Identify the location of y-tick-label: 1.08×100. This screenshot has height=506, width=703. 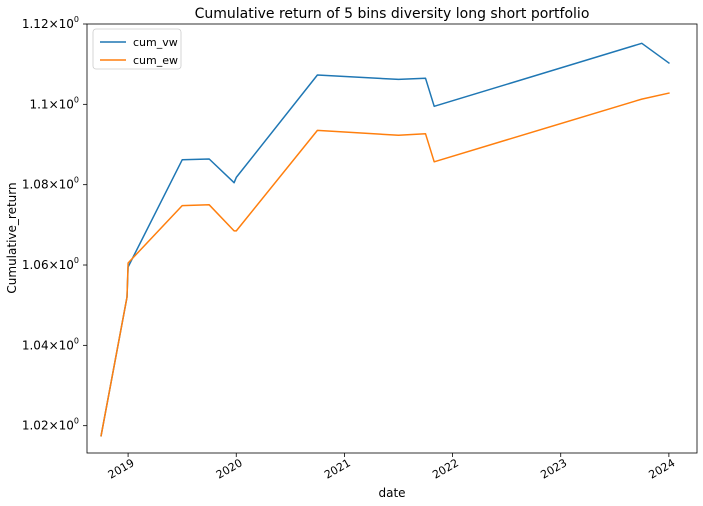
(50, 184).